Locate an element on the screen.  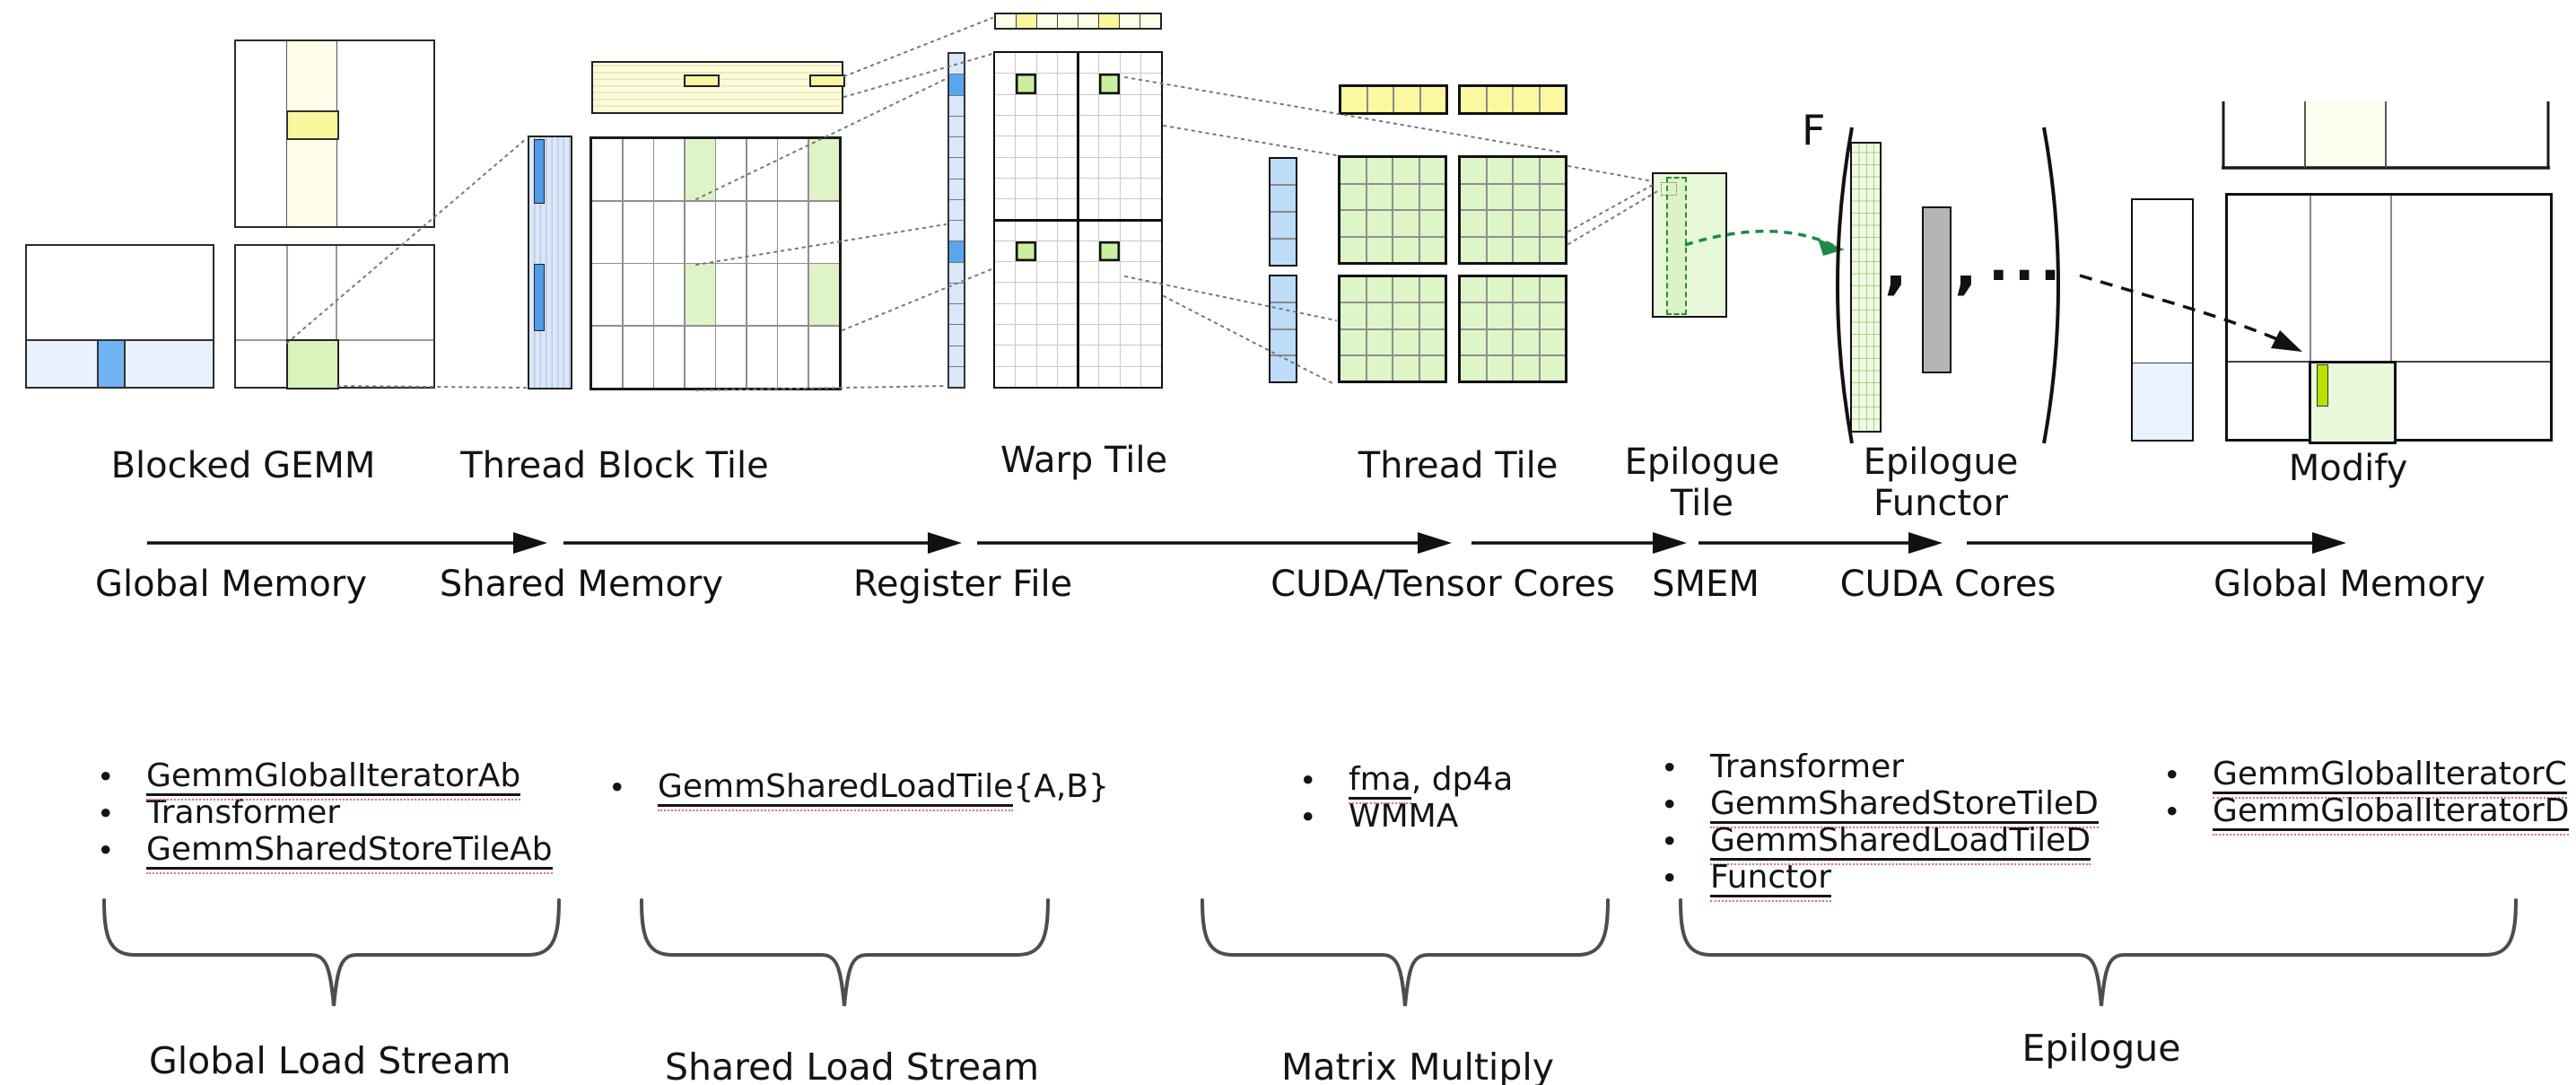
epilogue-tile-mini-square is located at coordinates (1669, 189).